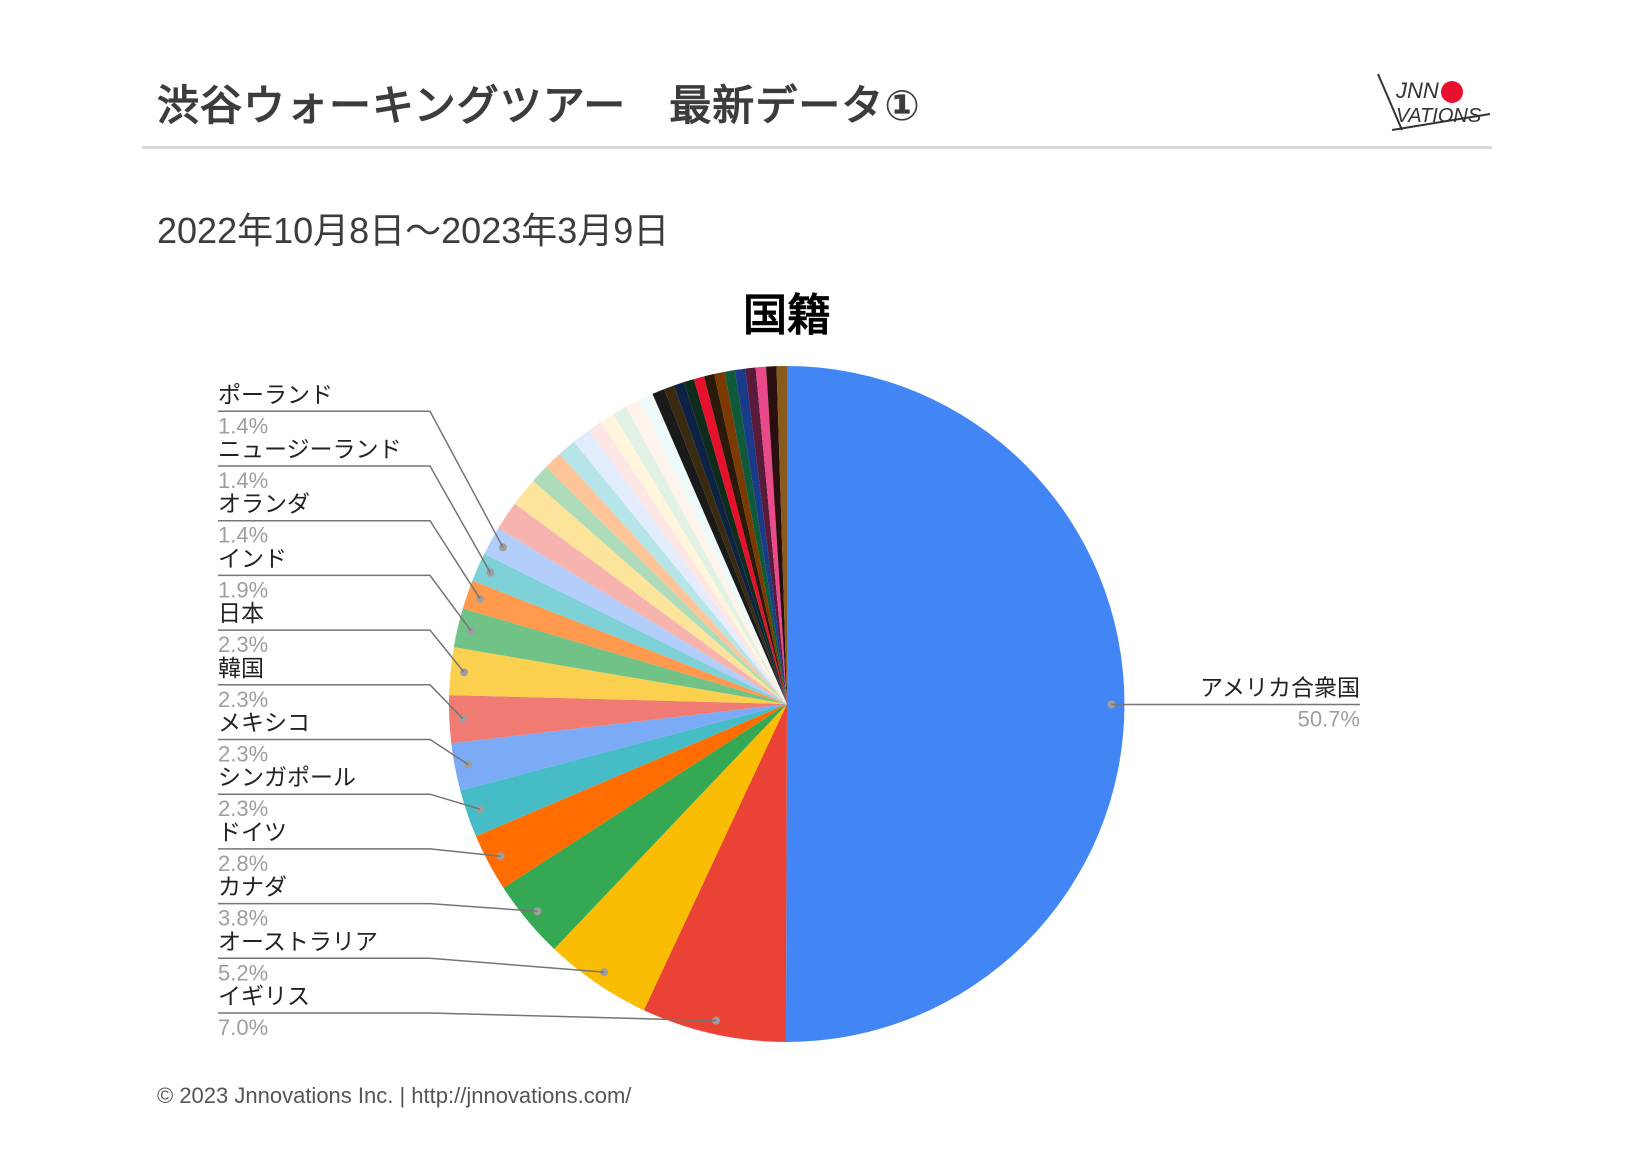 The height and width of the screenshot is (1150, 1626). I want to click on callout-label-11: ニュージーランド, so click(310, 450).